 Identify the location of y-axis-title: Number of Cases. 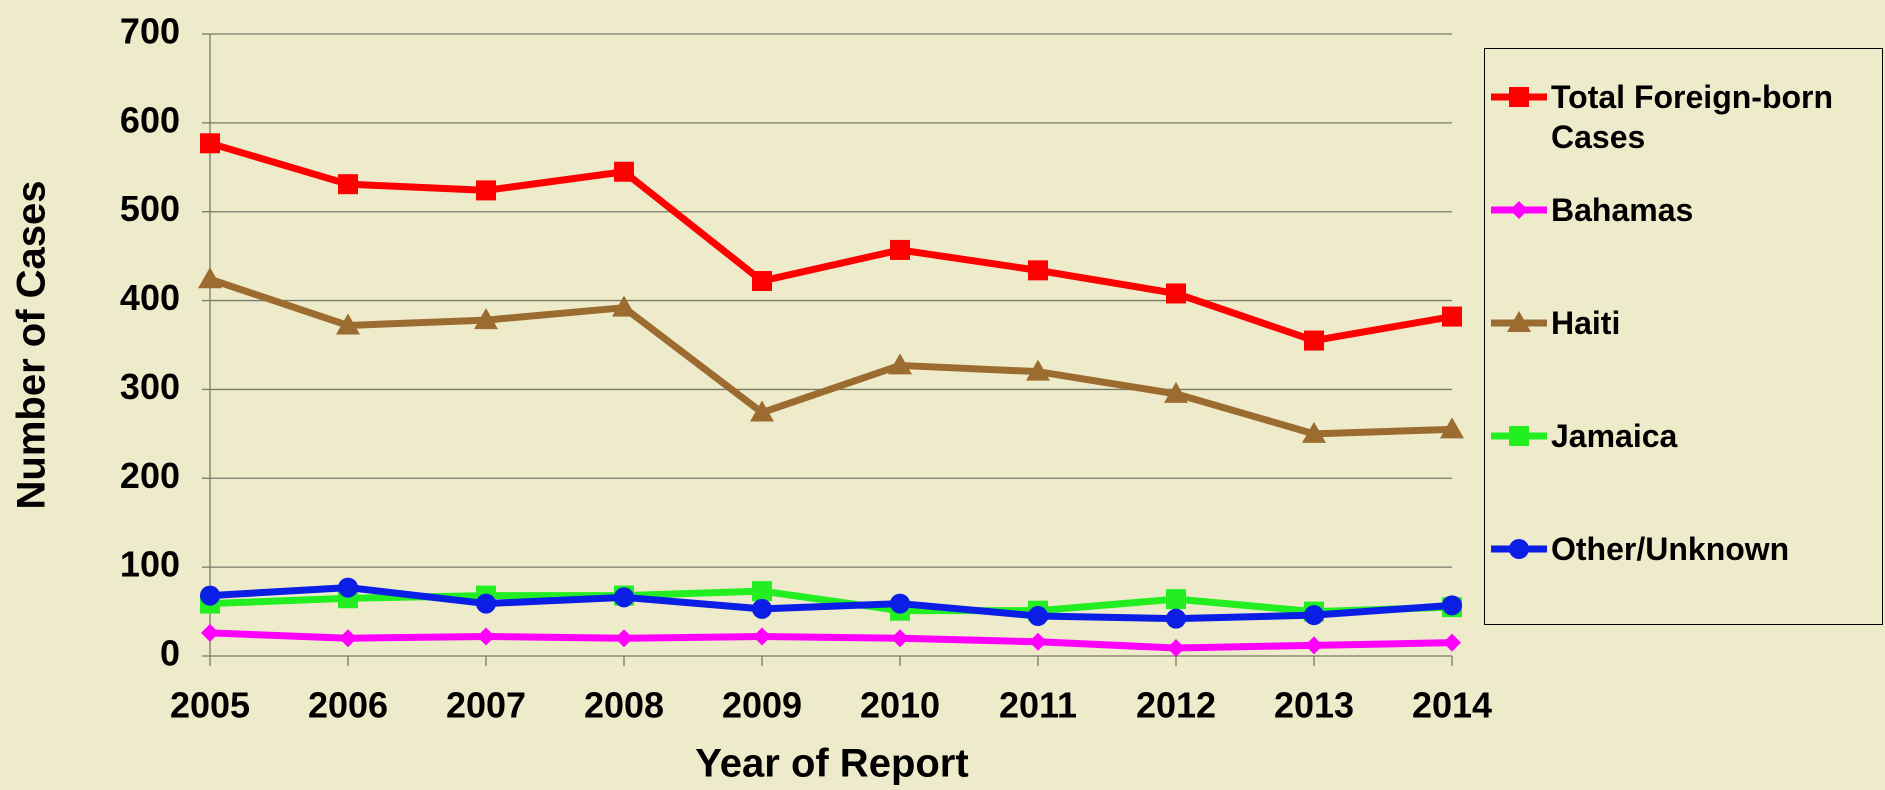
(32, 345).